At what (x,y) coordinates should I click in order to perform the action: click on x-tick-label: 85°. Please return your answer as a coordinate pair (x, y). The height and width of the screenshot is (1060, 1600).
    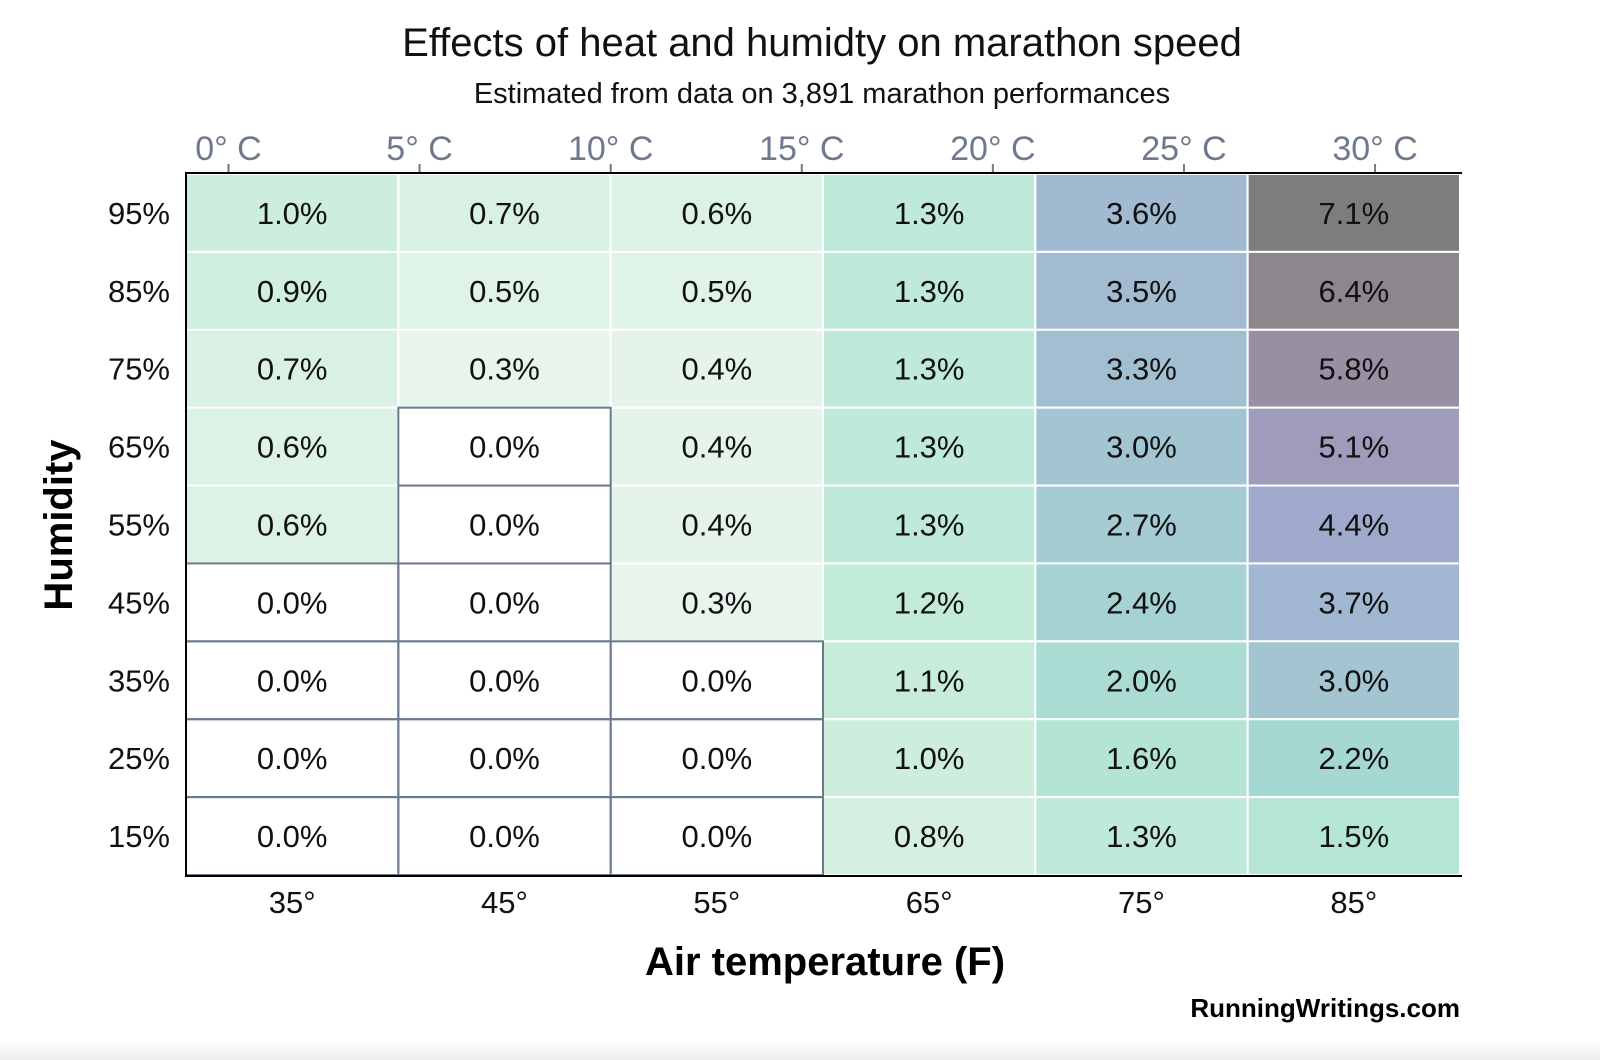
    Looking at the image, I should click on (1353, 902).